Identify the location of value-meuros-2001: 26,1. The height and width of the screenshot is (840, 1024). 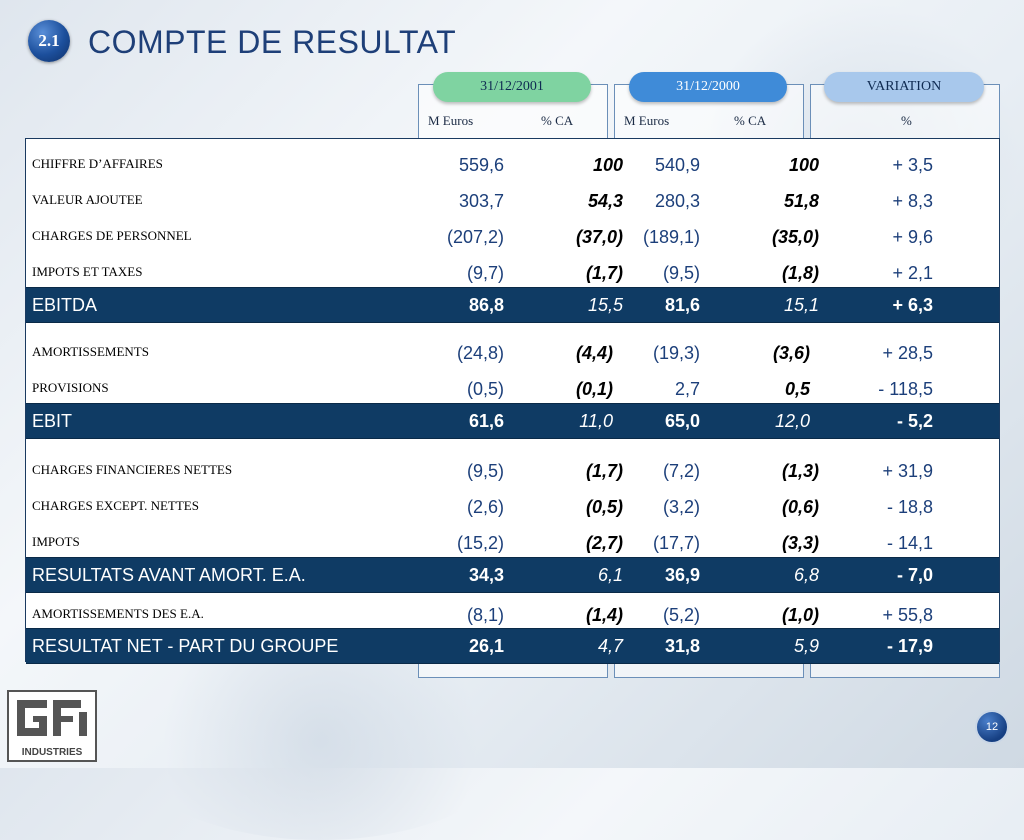
(486, 646).